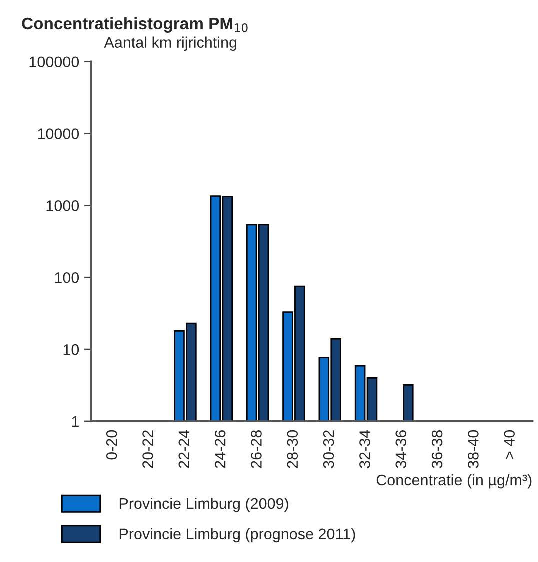 The width and height of the screenshot is (538, 562). Describe the element at coordinates (454, 481) in the screenshot. I see `x-axis-title: Concentratie (in µg/m³)` at that location.